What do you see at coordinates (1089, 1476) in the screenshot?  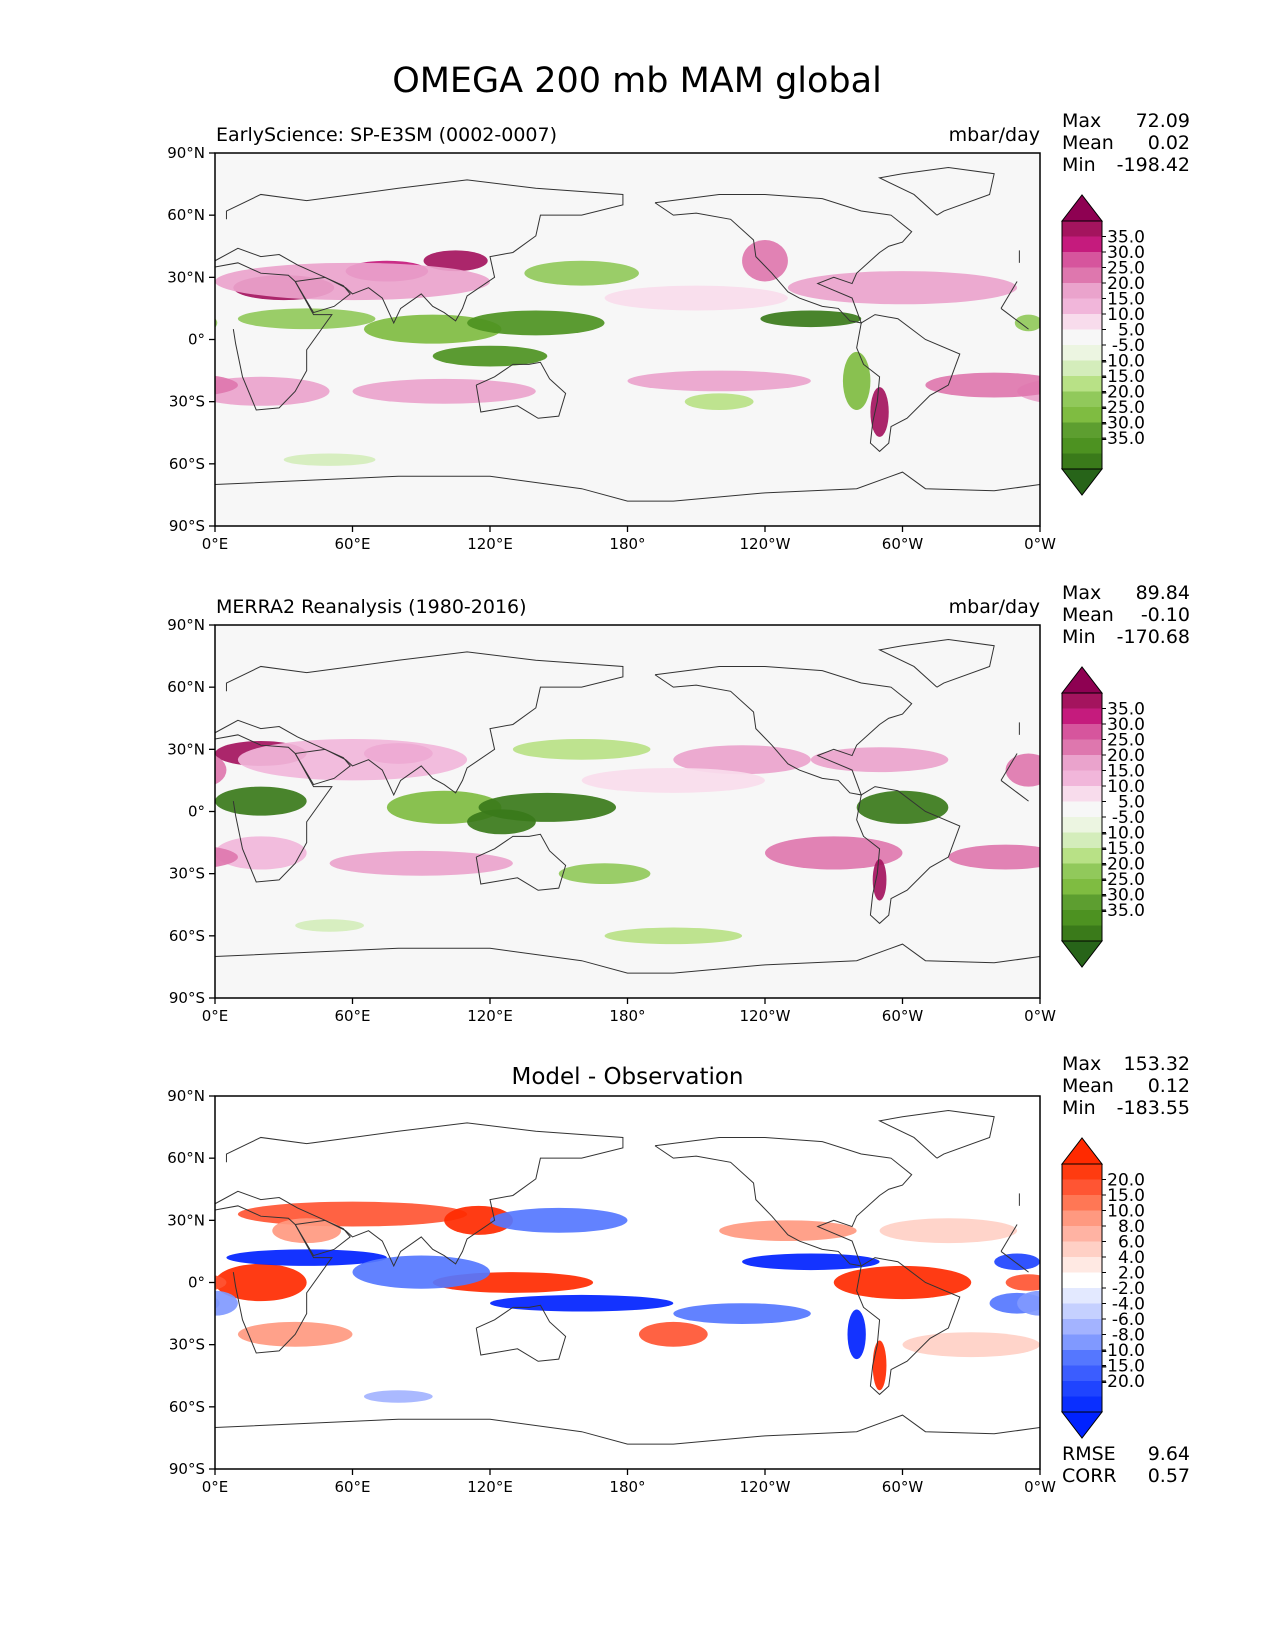 I see `metric-label: CORR` at bounding box center [1089, 1476].